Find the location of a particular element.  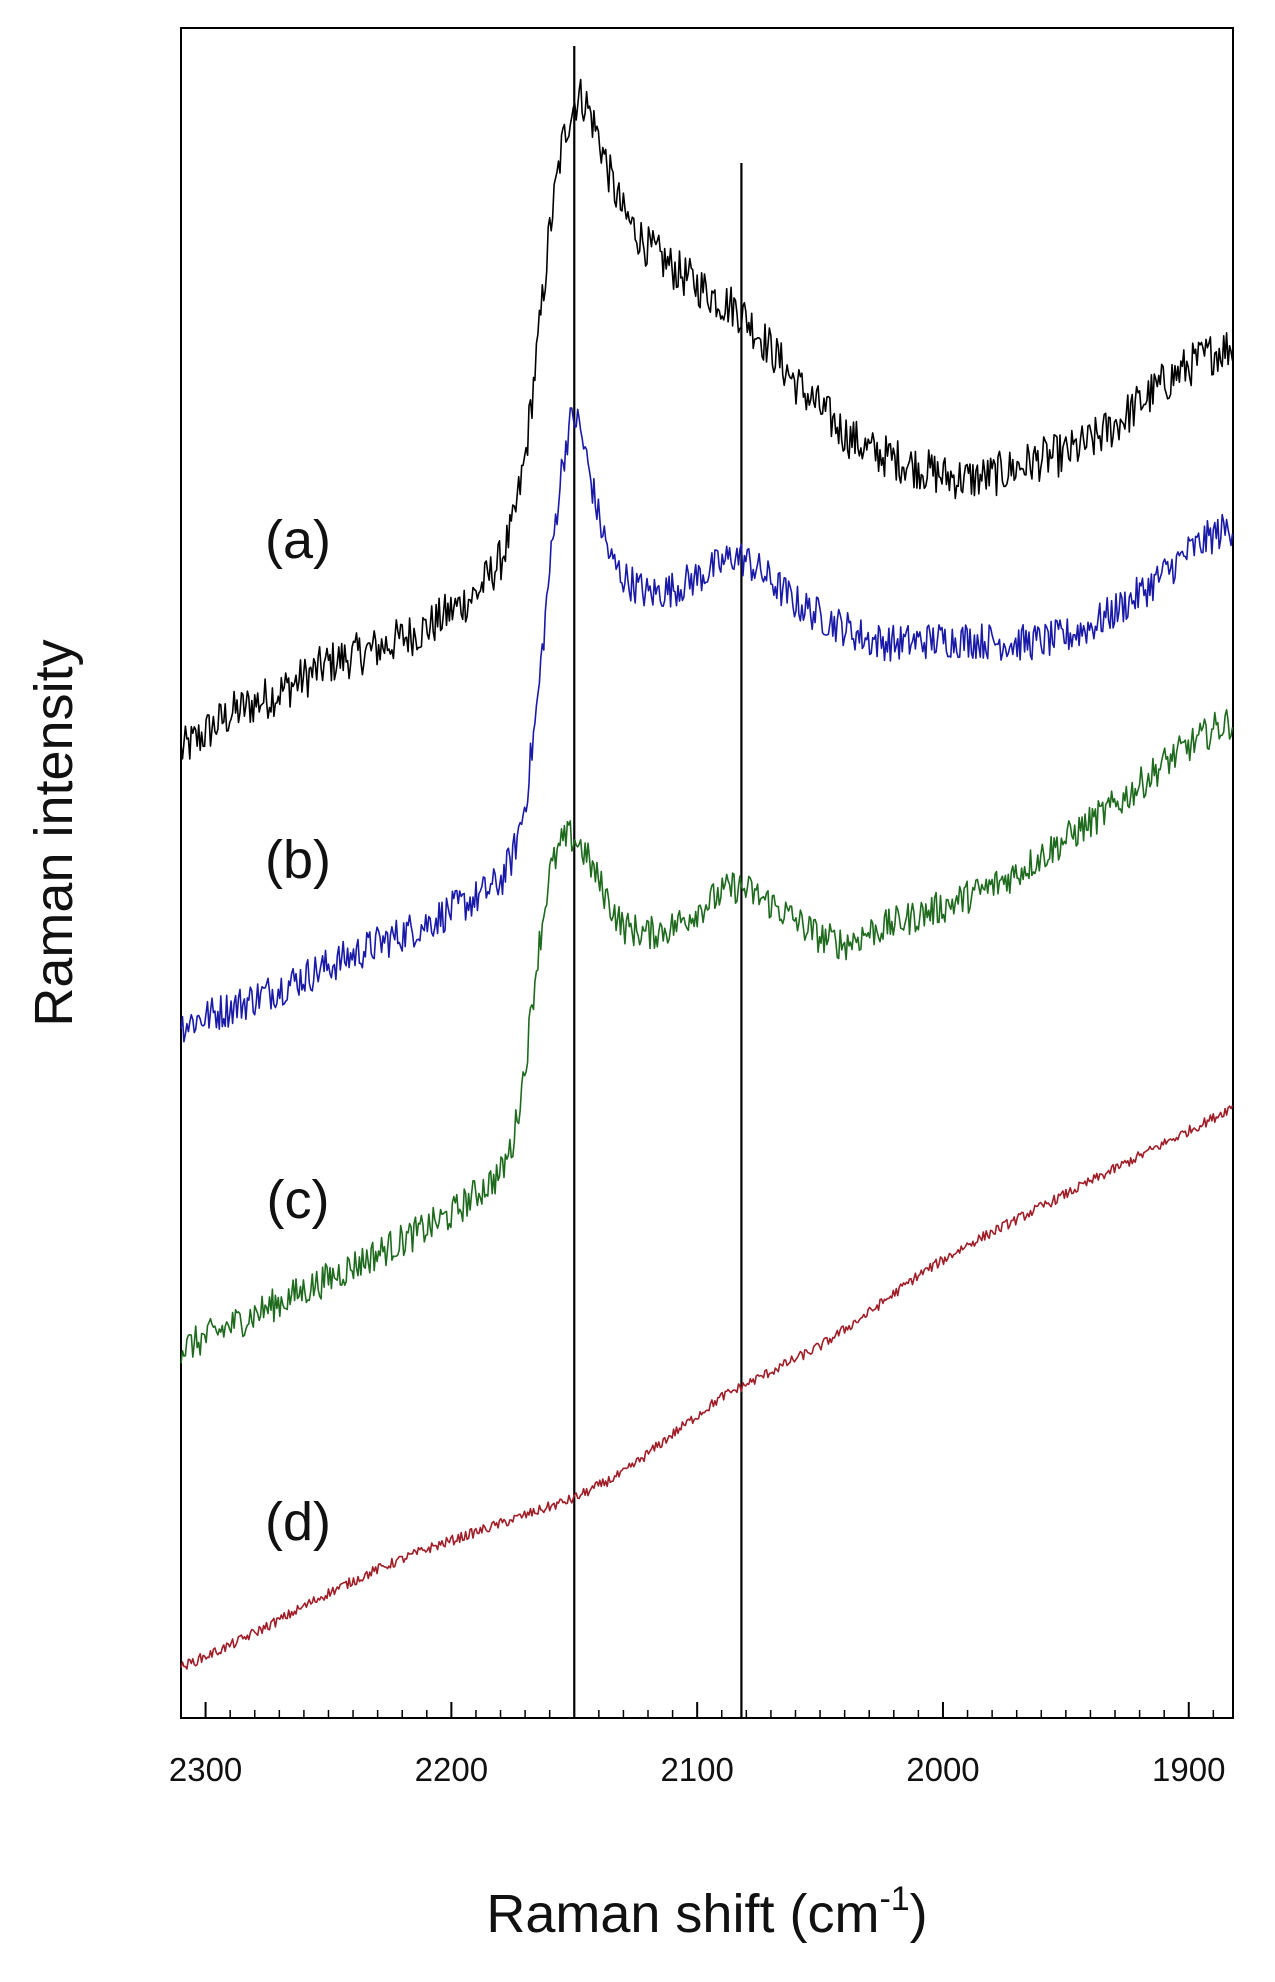

x-tick-label-2200: 2200 is located at coordinates (451, 1769).